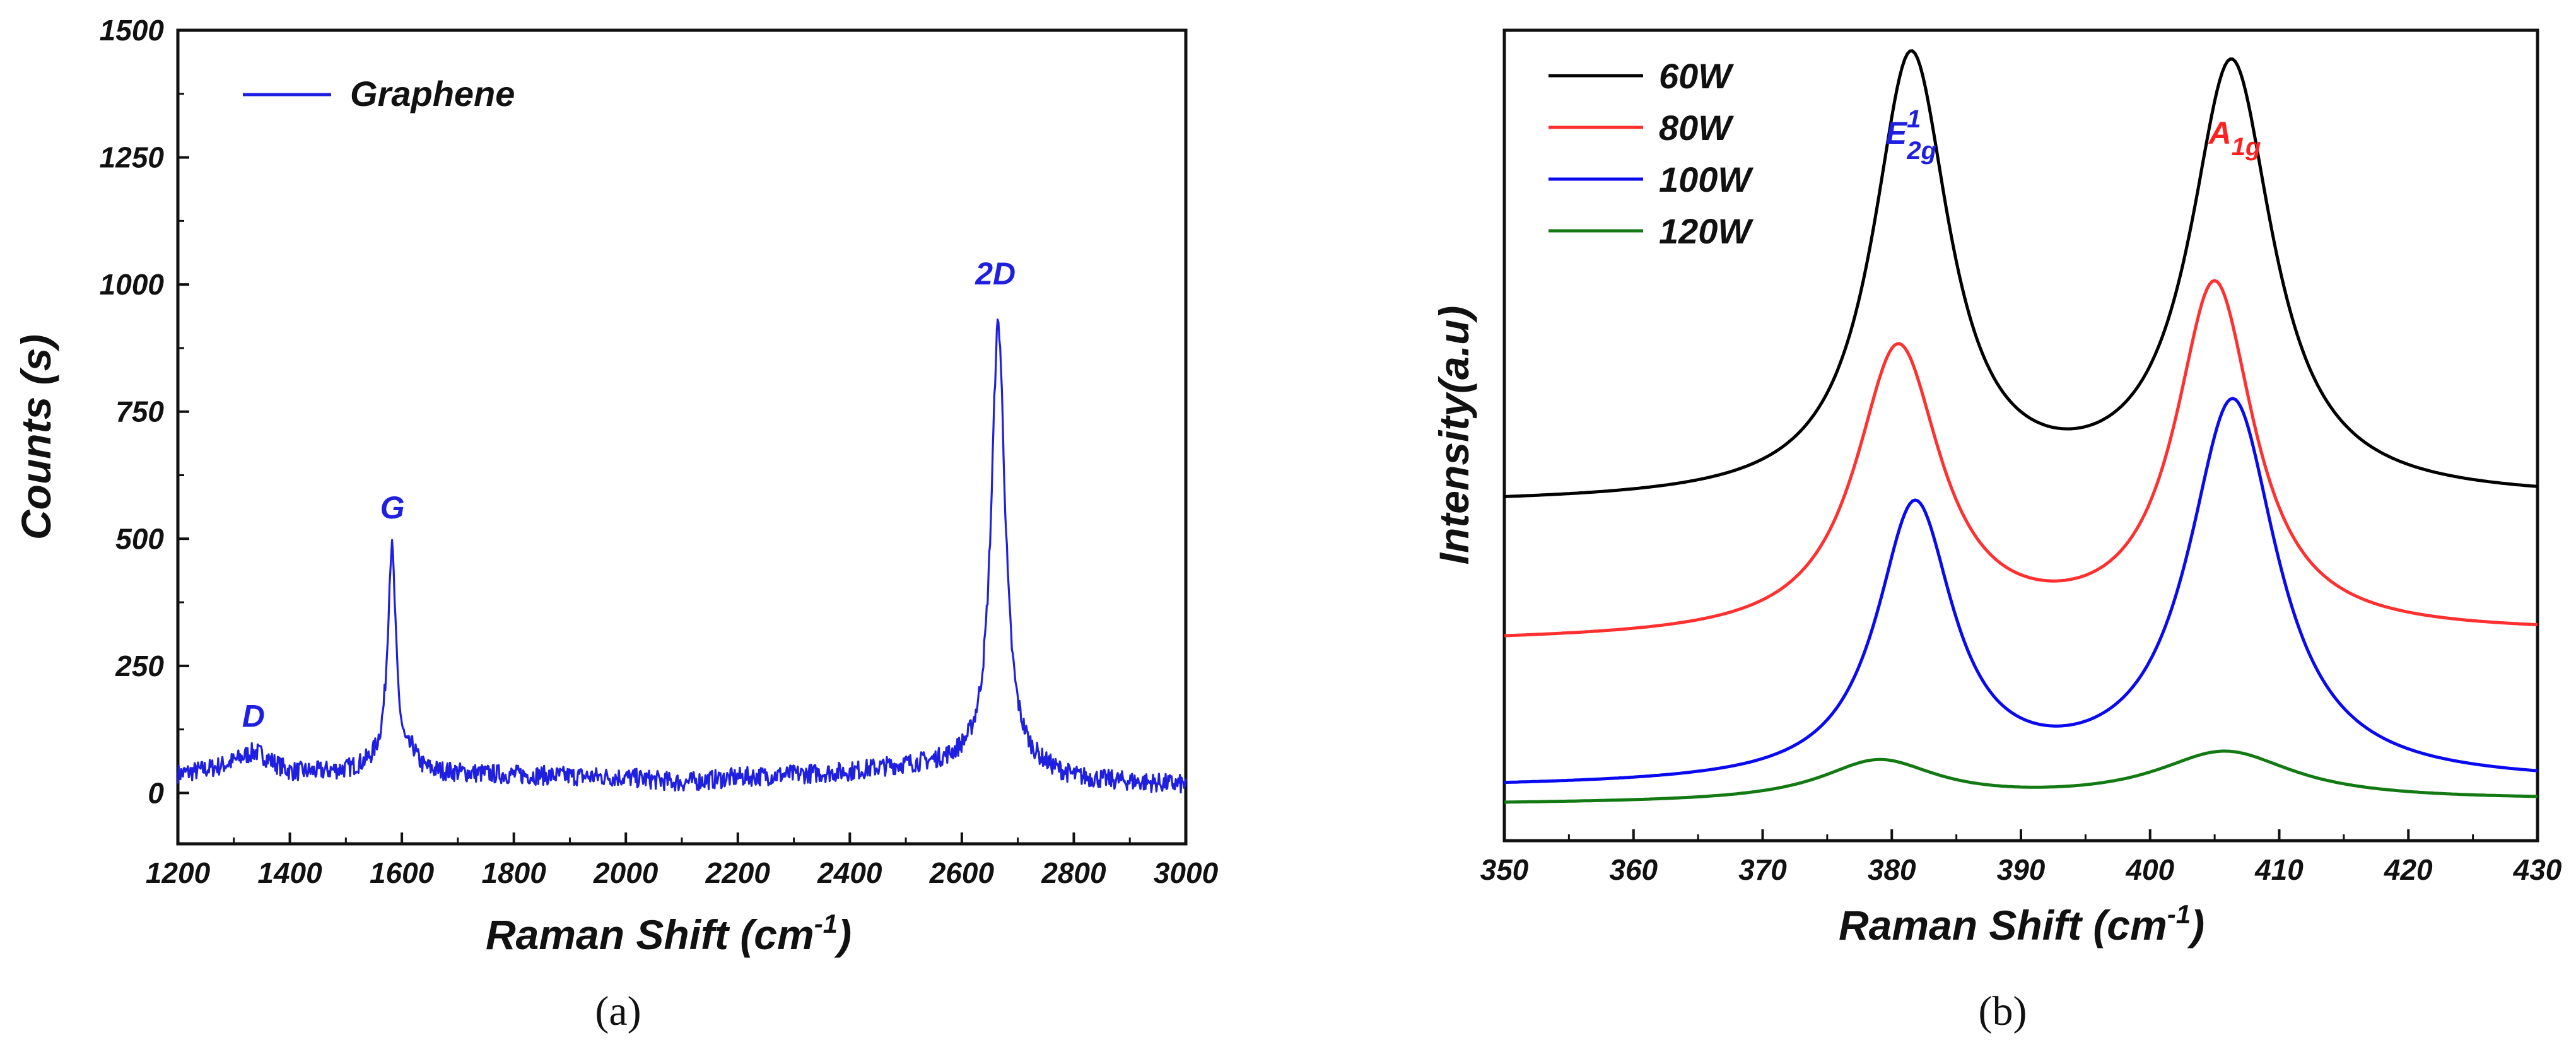  What do you see at coordinates (2279, 869) in the screenshot?
I see `x-tick-label: 410` at bounding box center [2279, 869].